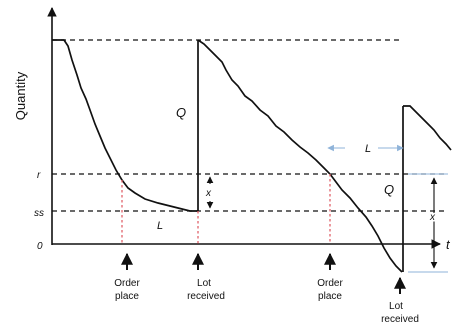  Describe the element at coordinates (432, 217) in the screenshot. I see `x-label-second: x` at that location.